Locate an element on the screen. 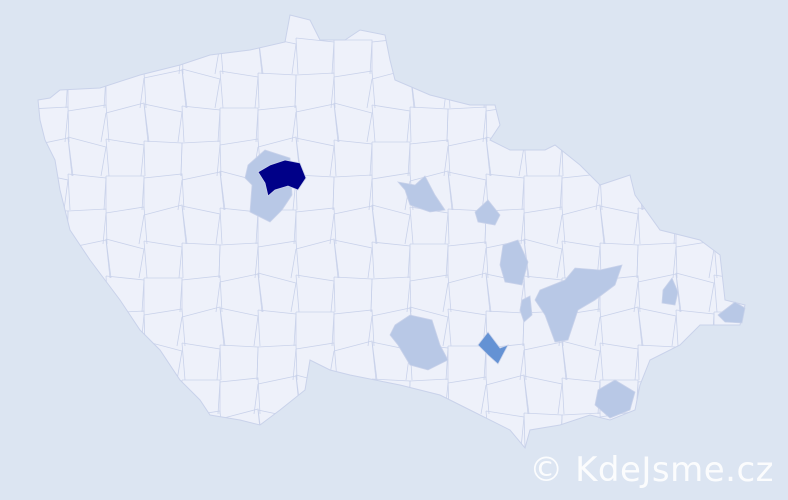 This screenshot has width=788, height=500. district-medium is located at coordinates (493, 348).